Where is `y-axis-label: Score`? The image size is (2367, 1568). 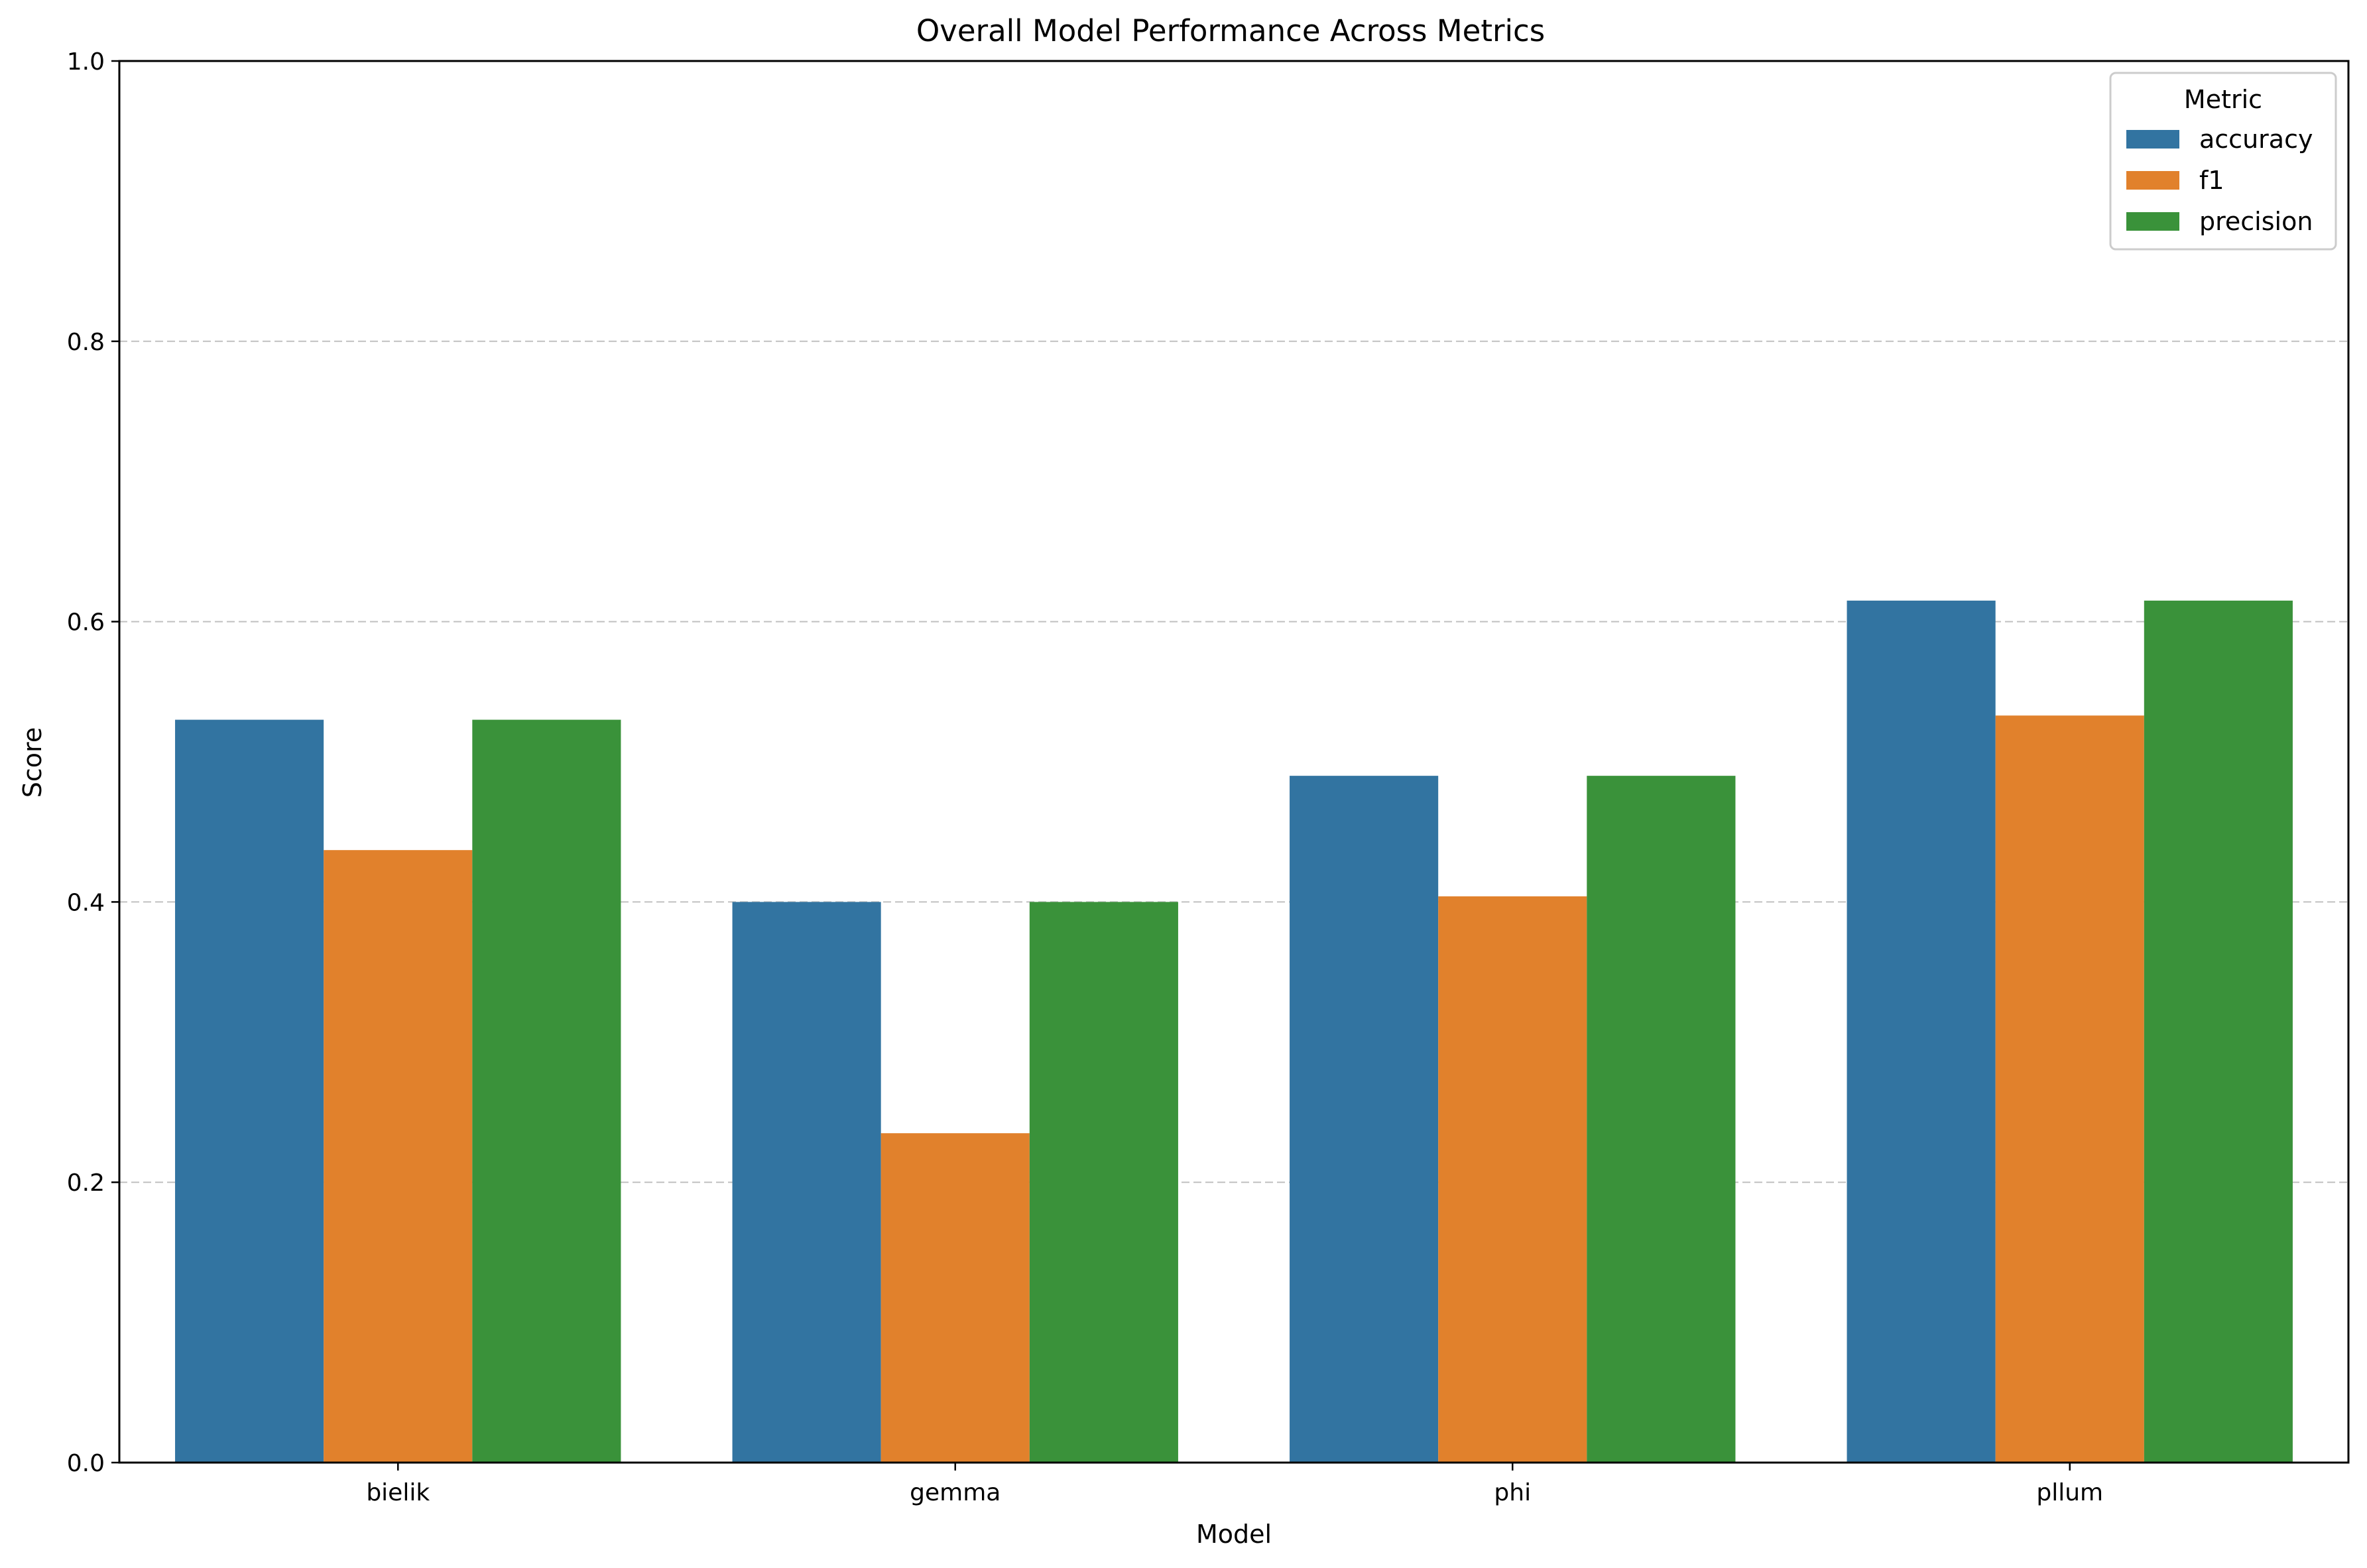 y-axis-label: Score is located at coordinates (32, 762).